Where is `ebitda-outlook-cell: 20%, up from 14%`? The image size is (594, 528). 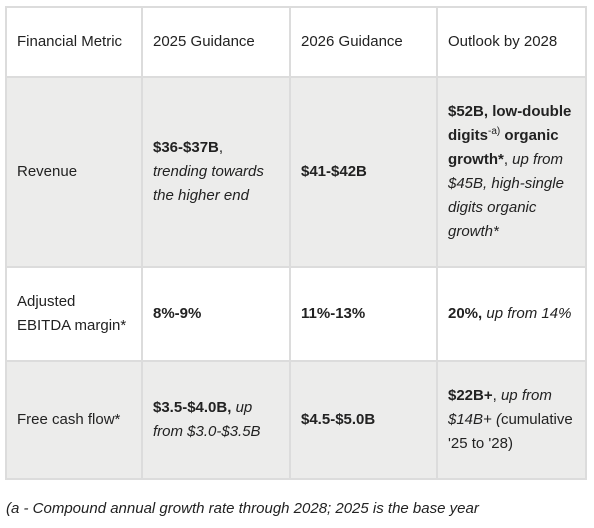 ebitda-outlook-cell: 20%, up from 14% is located at coordinates (511, 314).